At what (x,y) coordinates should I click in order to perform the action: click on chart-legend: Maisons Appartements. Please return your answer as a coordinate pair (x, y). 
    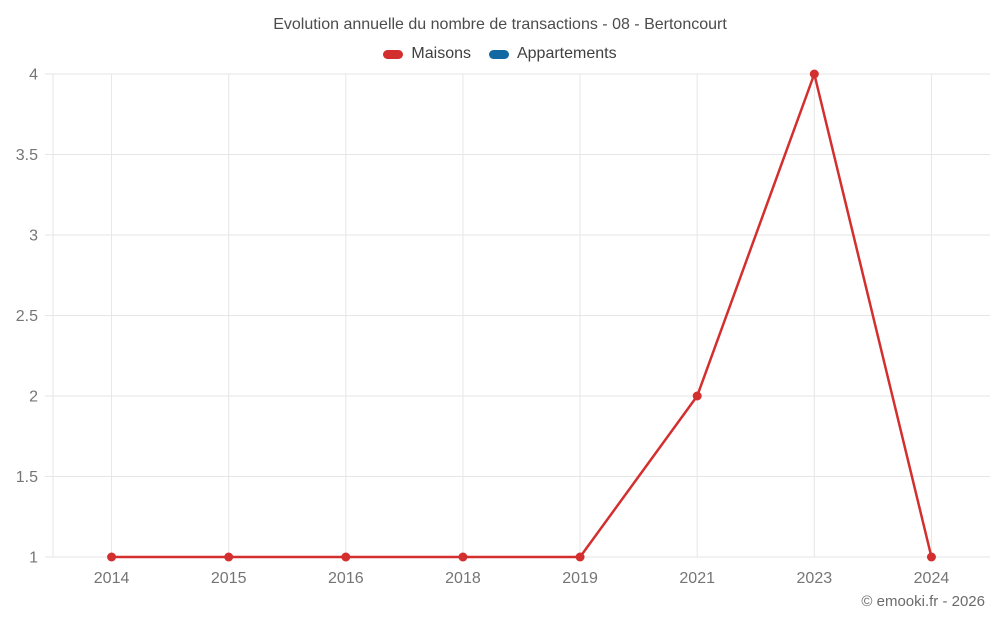
    Looking at the image, I should click on (500, 54).